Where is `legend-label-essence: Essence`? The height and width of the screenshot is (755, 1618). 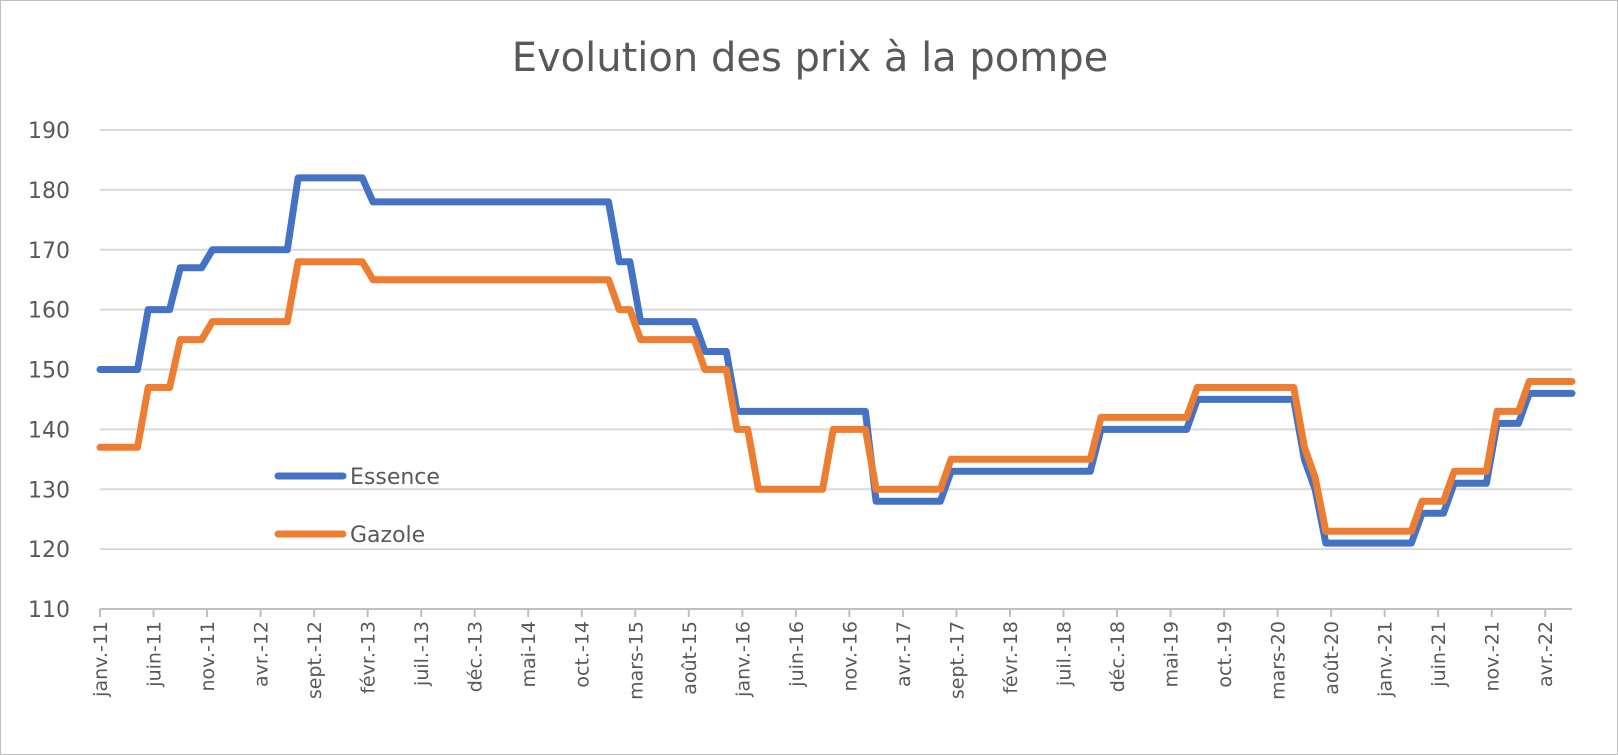 legend-label-essence: Essence is located at coordinates (395, 477).